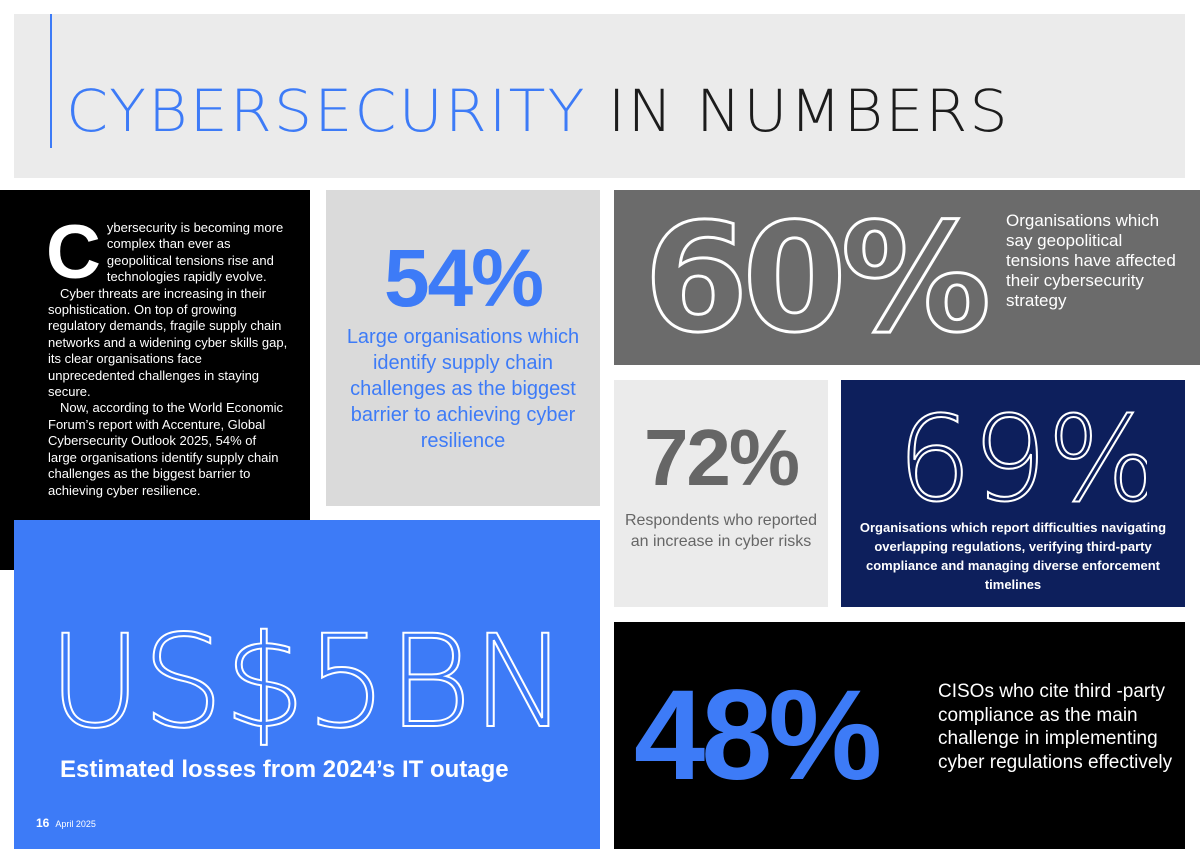  I want to click on stat-value-losses: US$5BN, so click(308, 678).